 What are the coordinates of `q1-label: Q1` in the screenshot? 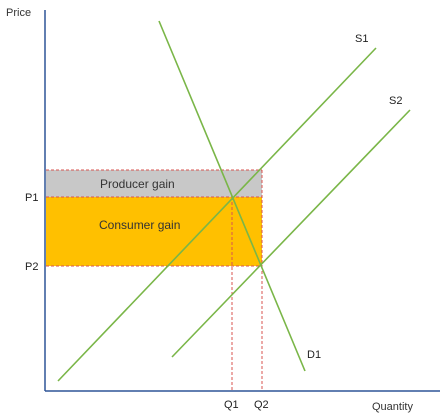 It's located at (231, 405).